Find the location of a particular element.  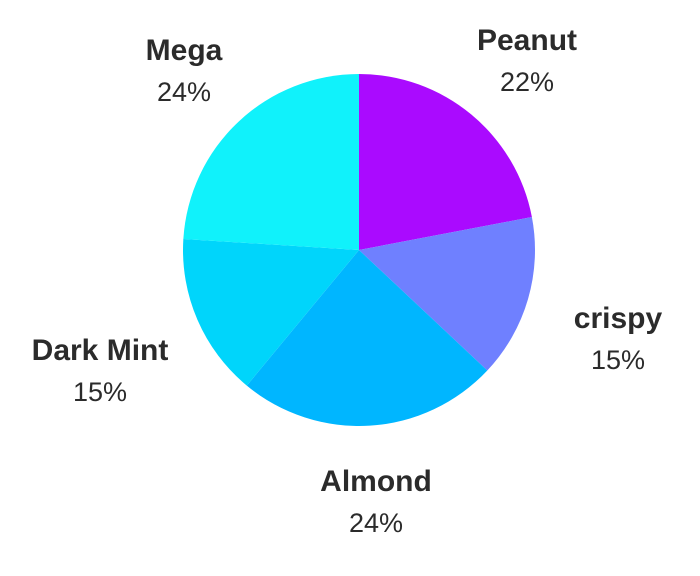

pie-slice-almond is located at coordinates (367, 338).